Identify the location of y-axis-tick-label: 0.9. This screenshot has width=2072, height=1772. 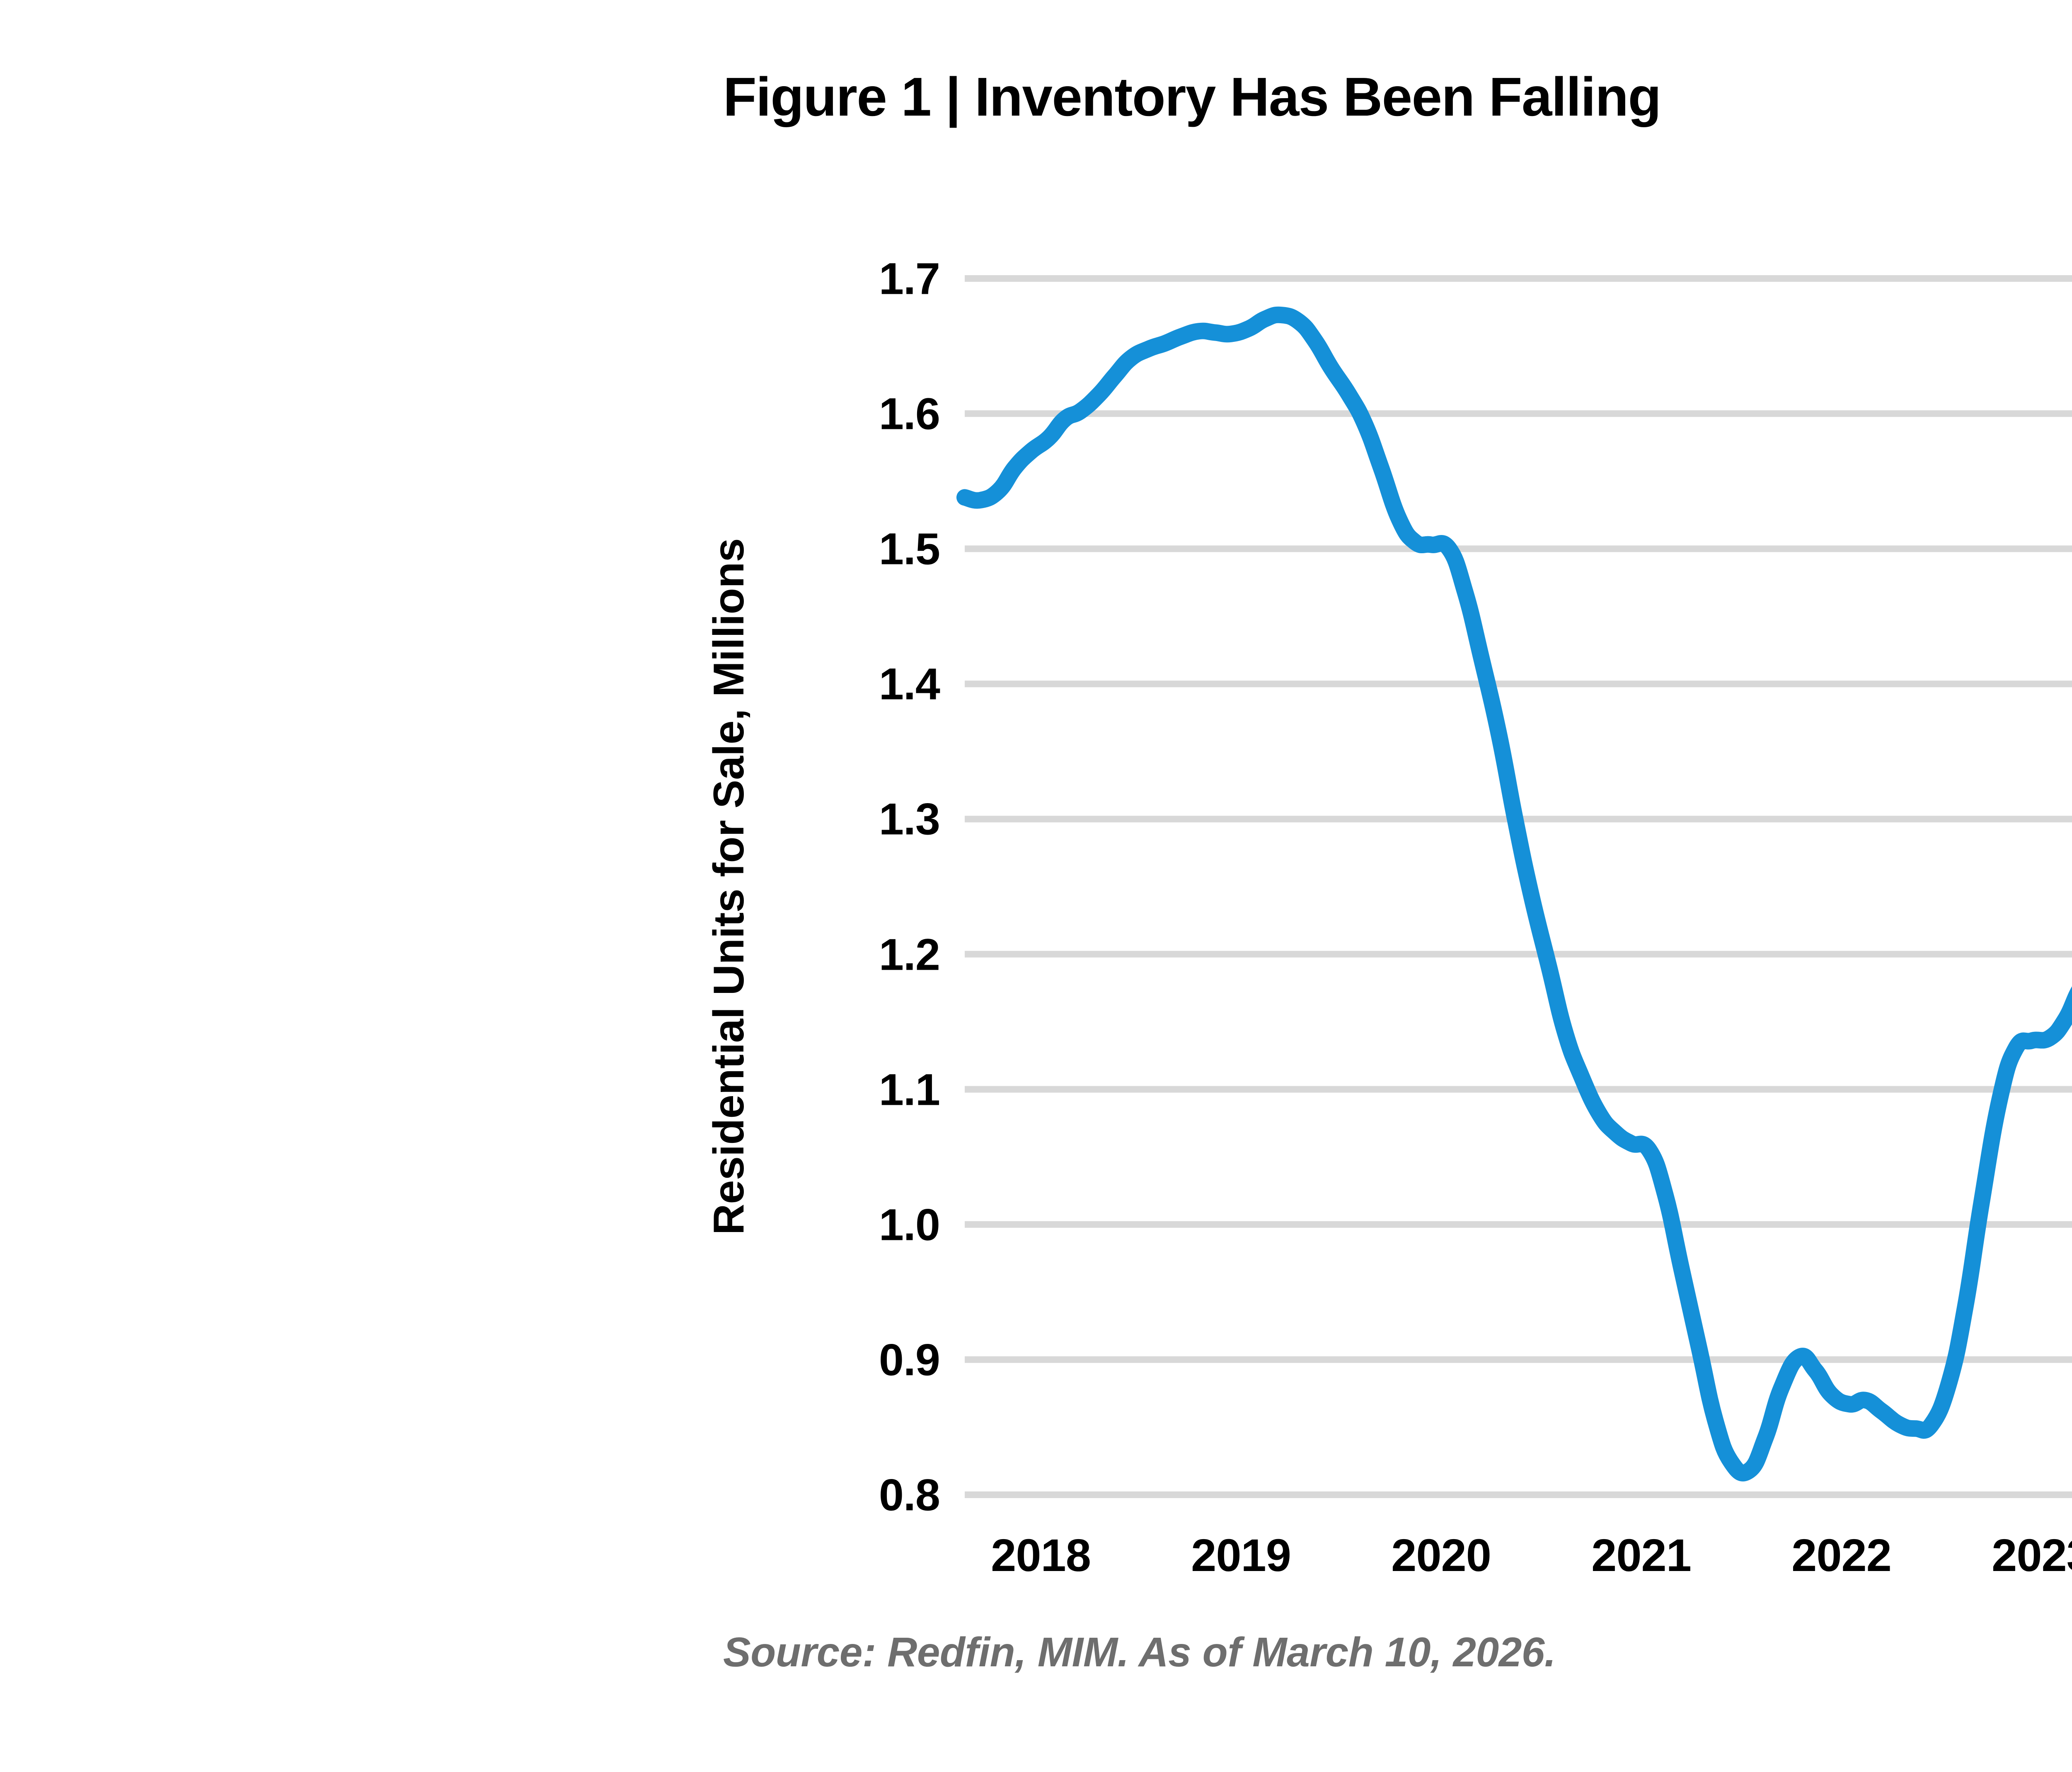
(909, 1359).